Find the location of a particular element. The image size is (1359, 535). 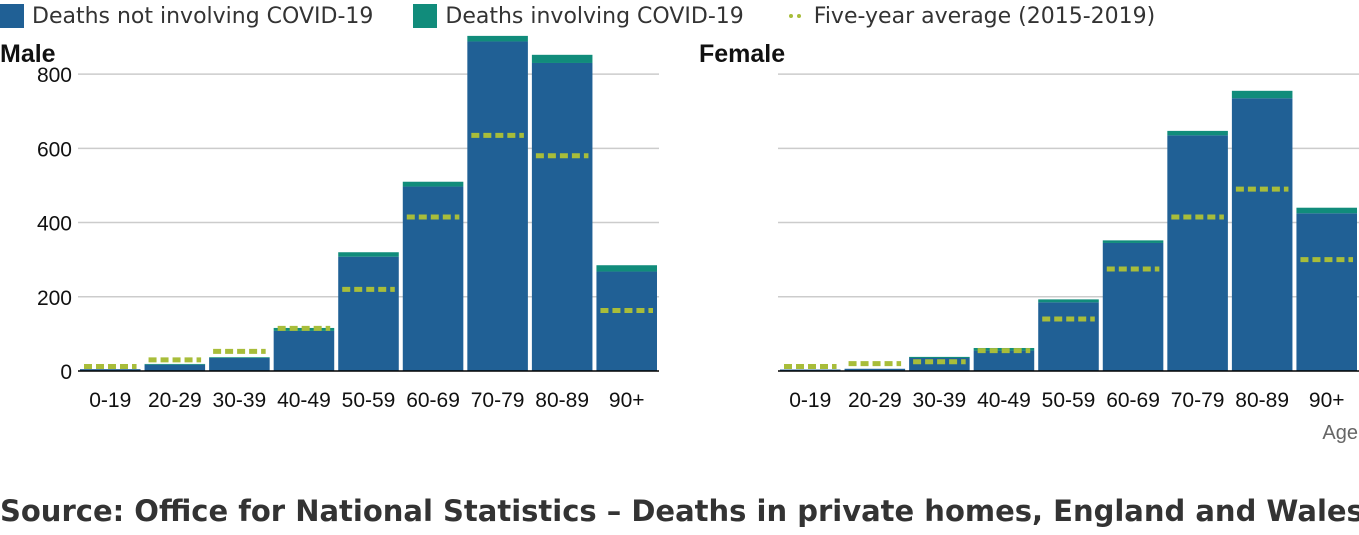

chart-title: Male is located at coordinates (28, 54).